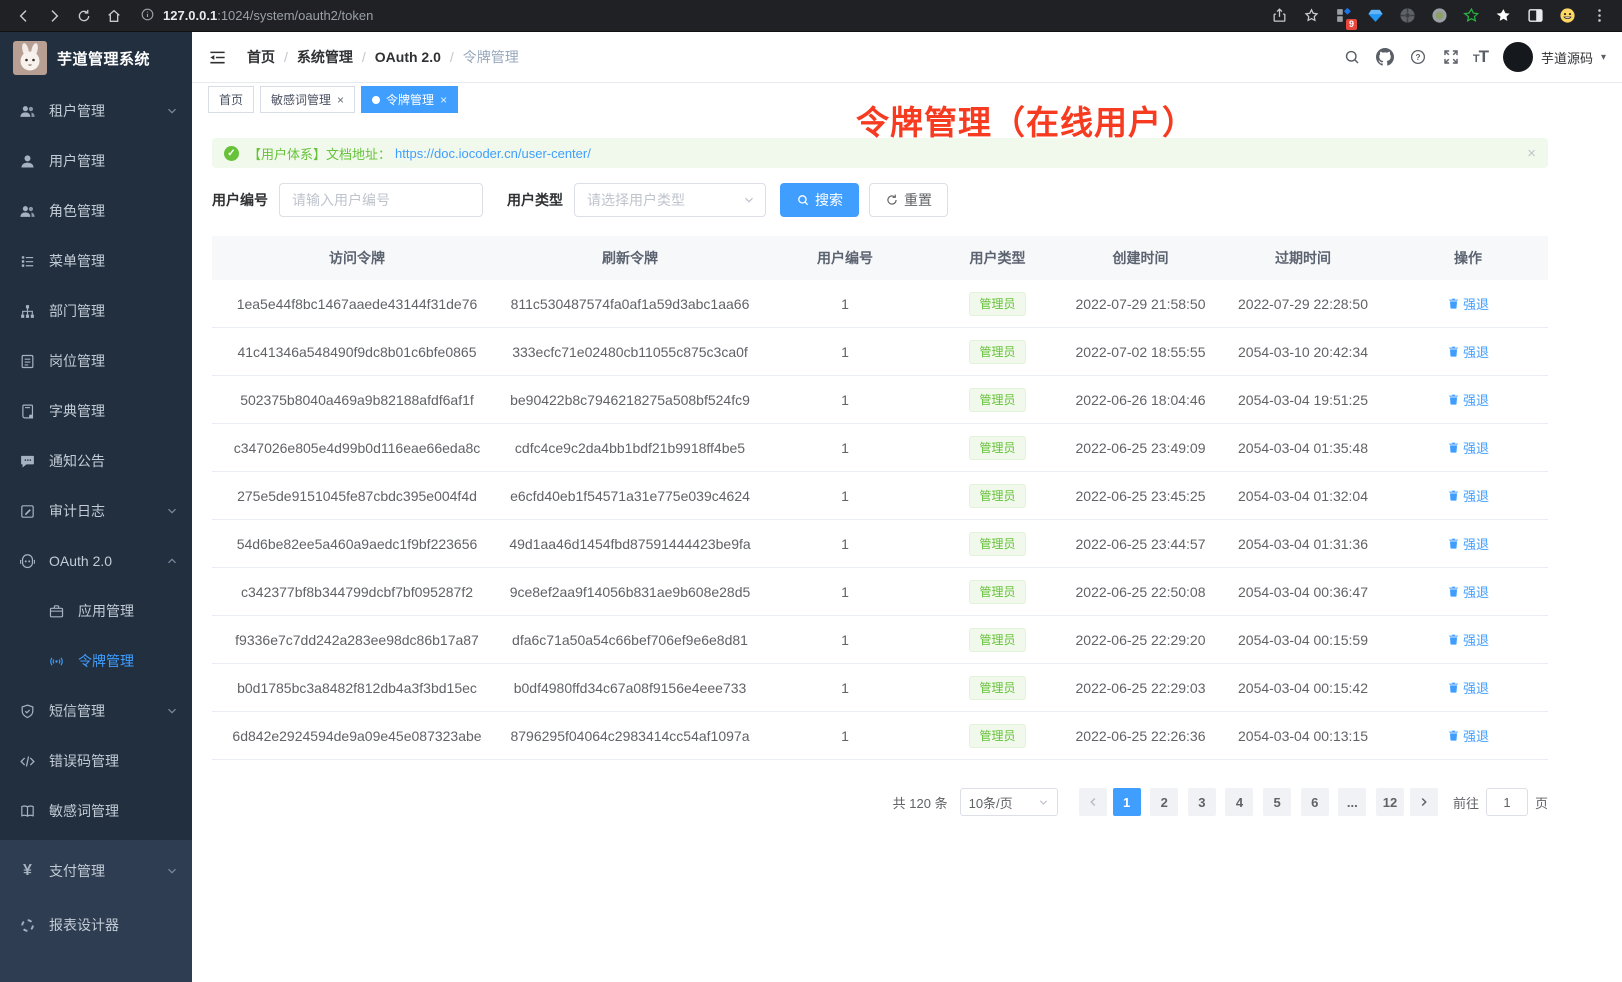 The image size is (1622, 982). I want to click on sidebar-item: ¥ 支付管理, so click(96, 871).